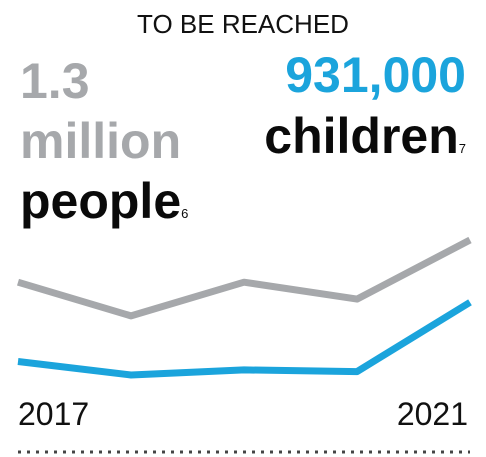 This screenshot has height=457, width=486. Describe the element at coordinates (462, 148) in the screenshot. I see `children-footnote: 7` at that location.